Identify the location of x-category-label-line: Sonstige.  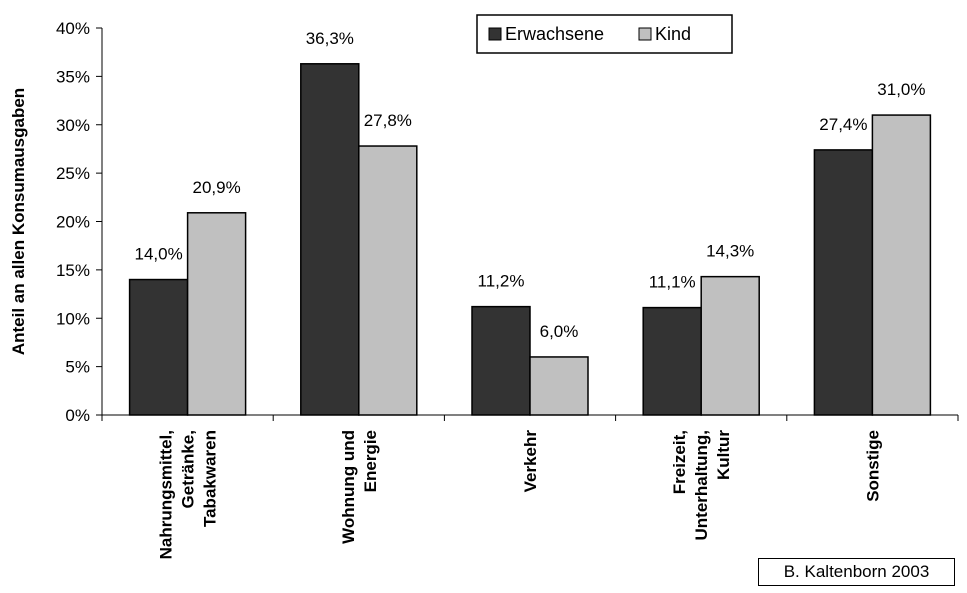
(872, 466).